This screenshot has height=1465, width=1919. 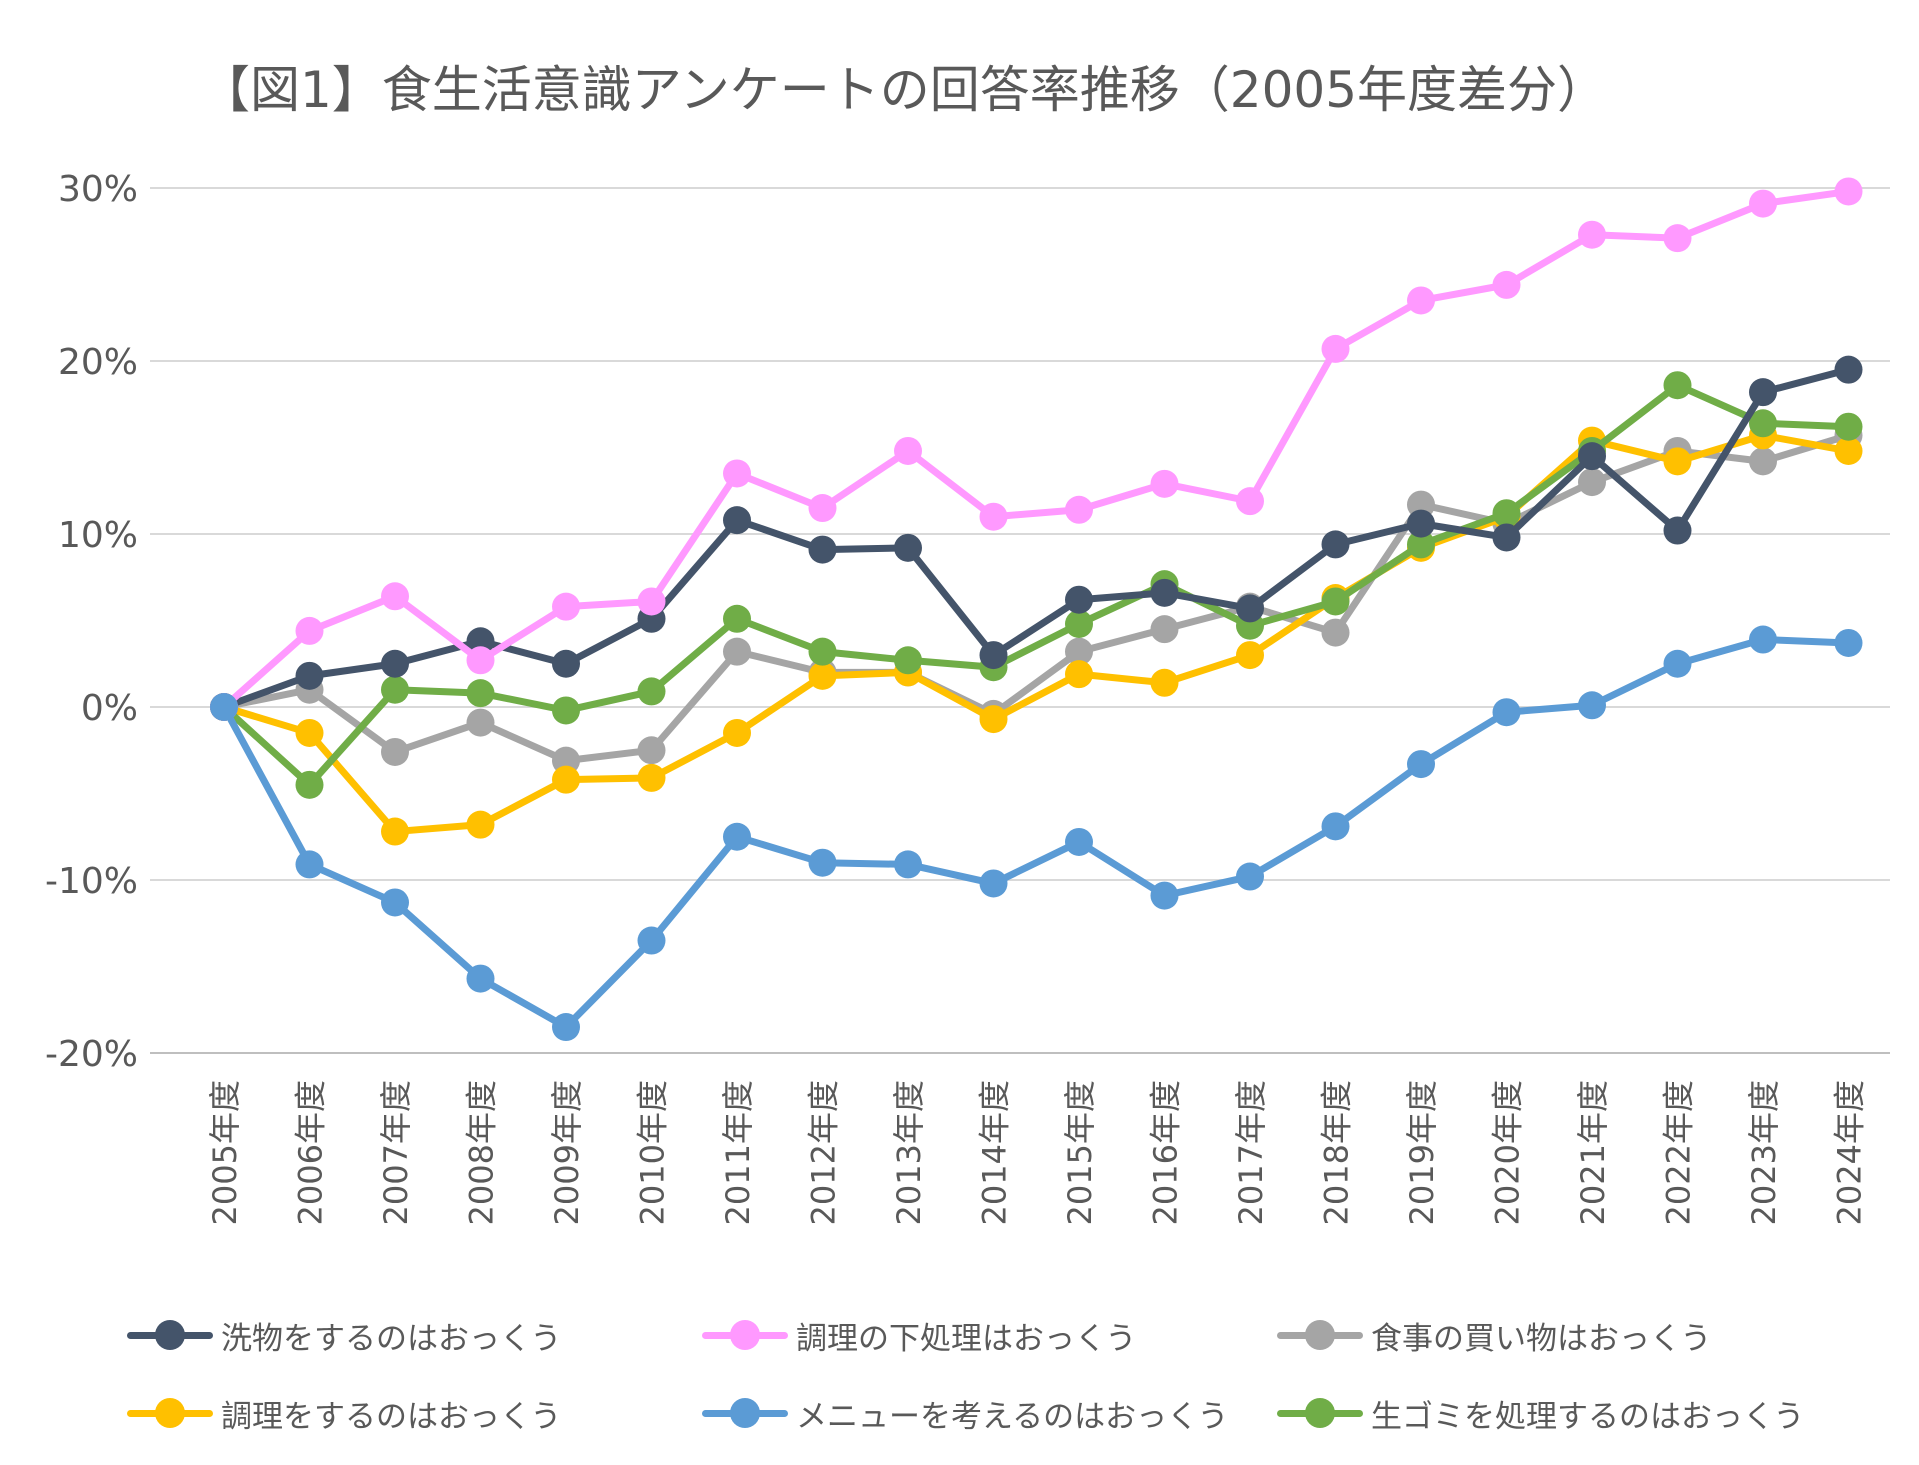 What do you see at coordinates (91, 1054) in the screenshot?
I see `y-tick-label: -20%` at bounding box center [91, 1054].